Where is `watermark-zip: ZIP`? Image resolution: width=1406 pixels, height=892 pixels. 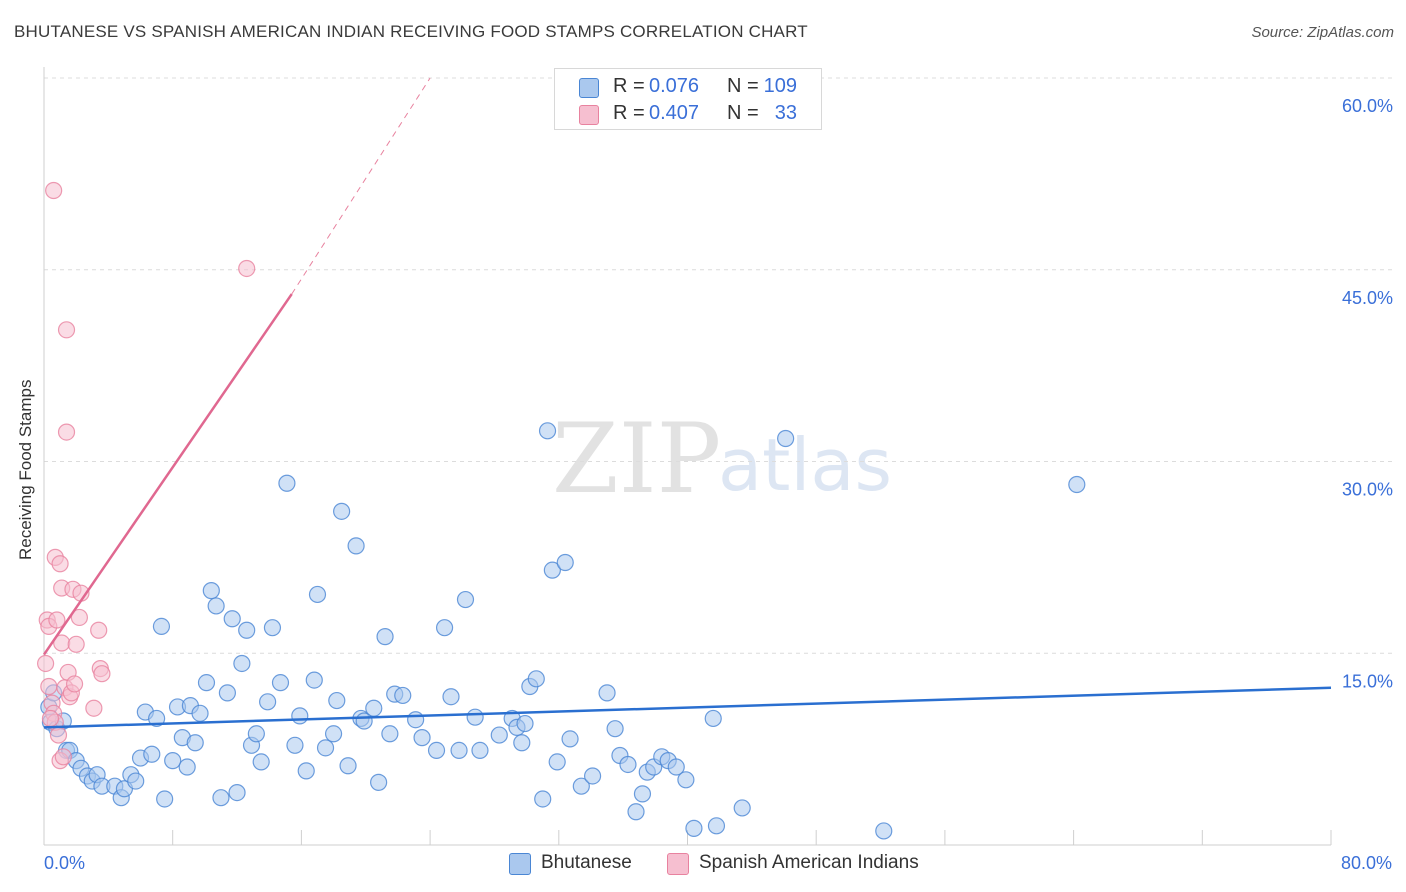 watermark-zip: ZIP is located at coordinates (636, 459).